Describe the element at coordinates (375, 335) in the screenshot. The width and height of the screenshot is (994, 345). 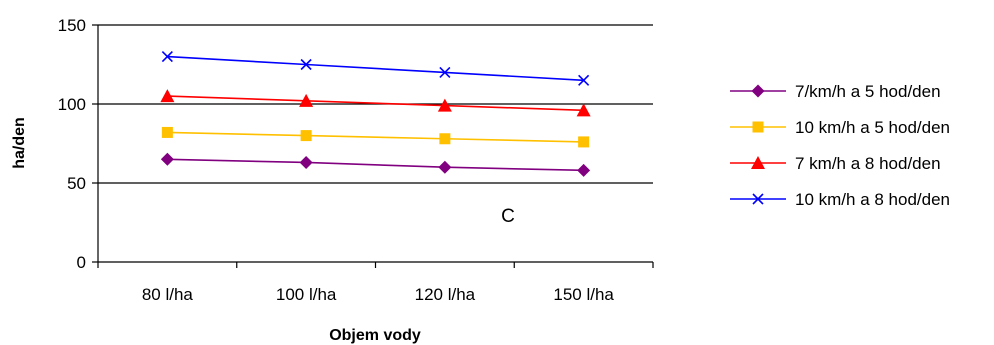
I see `x-axis-title: Objem vody` at that location.